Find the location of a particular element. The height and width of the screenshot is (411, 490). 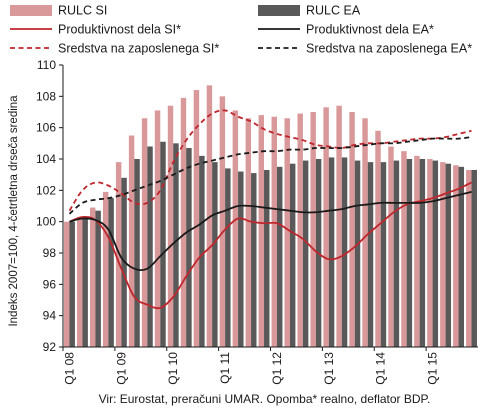

y-tick-label: 102 is located at coordinates (46, 190).